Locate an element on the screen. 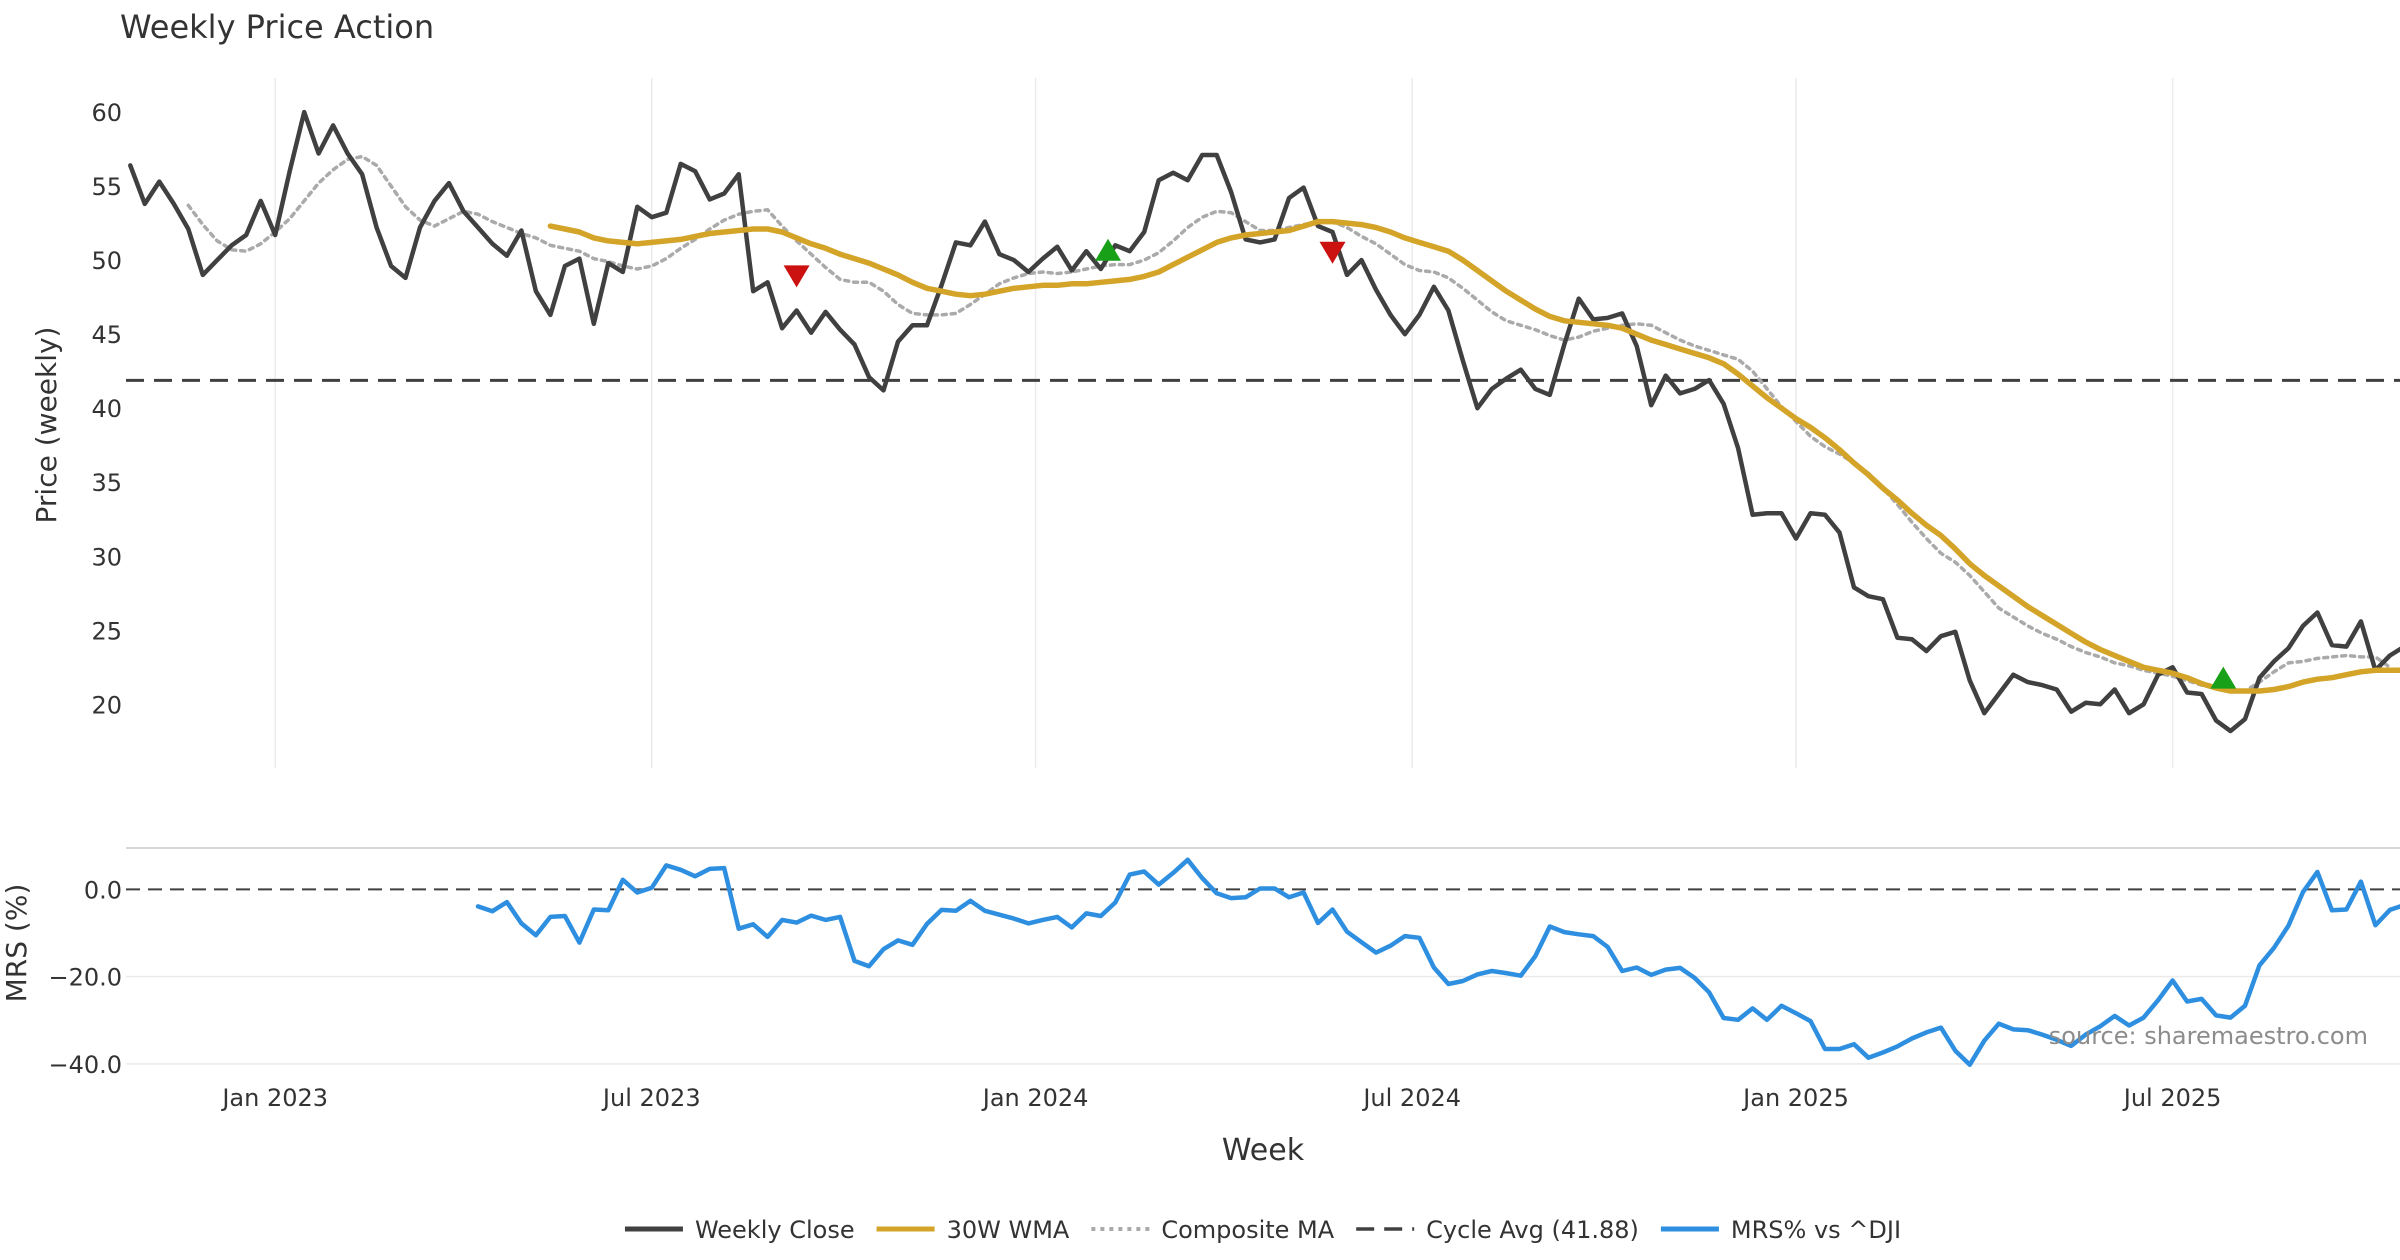  x-tick-jul-2024: Jul 2024 is located at coordinates (1411, 1098).